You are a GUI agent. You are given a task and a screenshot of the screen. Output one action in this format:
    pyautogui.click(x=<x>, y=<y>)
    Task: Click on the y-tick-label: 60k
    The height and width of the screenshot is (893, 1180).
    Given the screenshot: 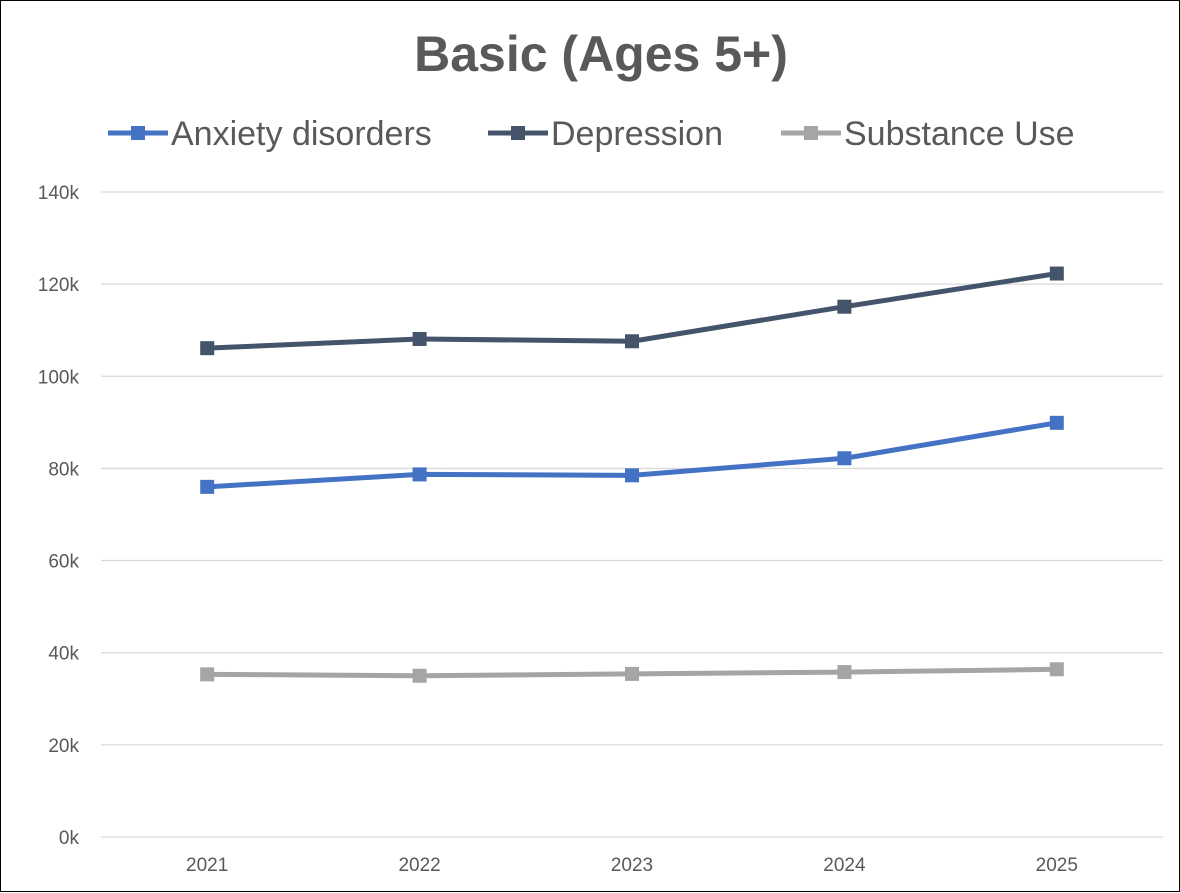 What is the action you would take?
    pyautogui.click(x=63, y=562)
    